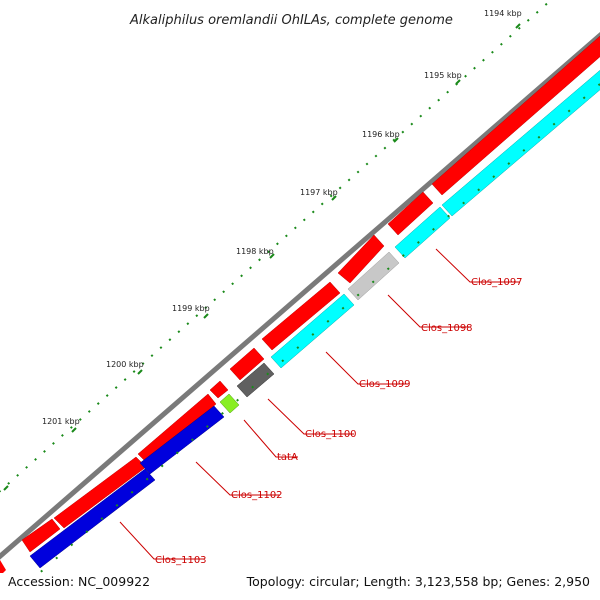 The width and height of the screenshot is (600, 600). What do you see at coordinates (61, 421) in the screenshot?
I see `kbp-label: 1201 kbp` at bounding box center [61, 421].